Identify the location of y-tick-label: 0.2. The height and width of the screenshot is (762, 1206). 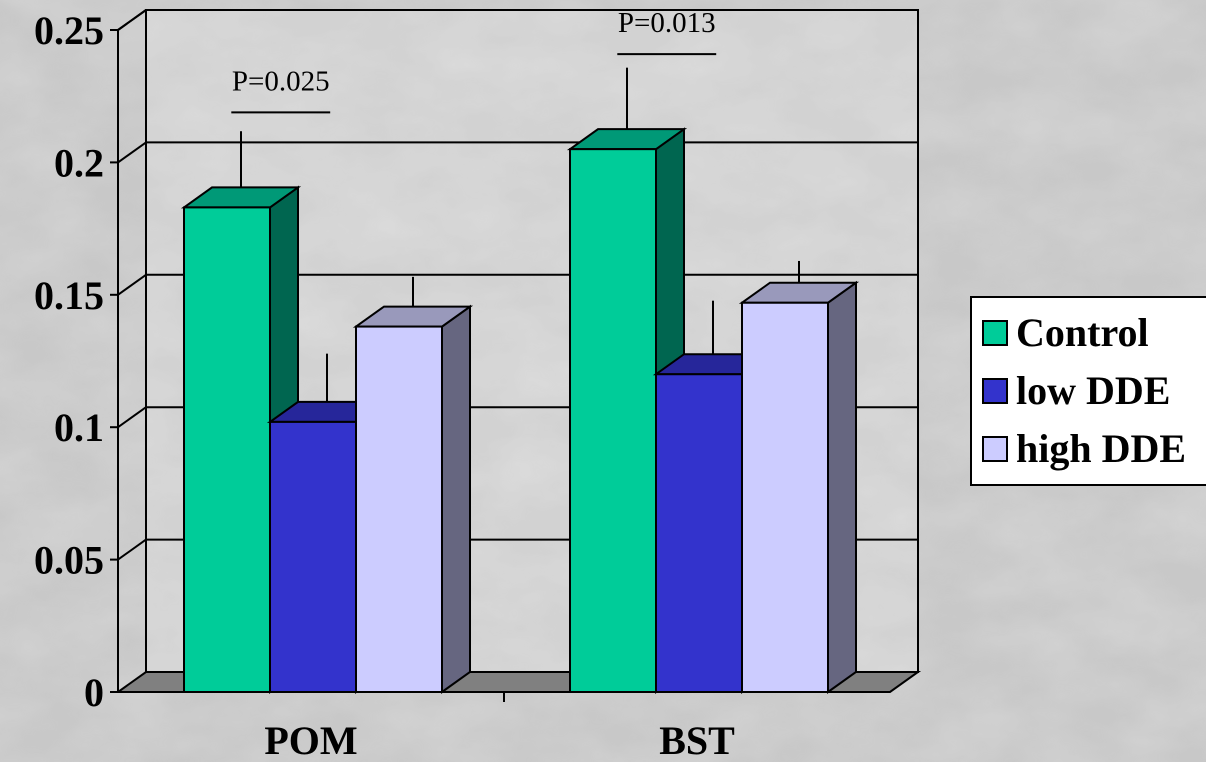
(79, 162).